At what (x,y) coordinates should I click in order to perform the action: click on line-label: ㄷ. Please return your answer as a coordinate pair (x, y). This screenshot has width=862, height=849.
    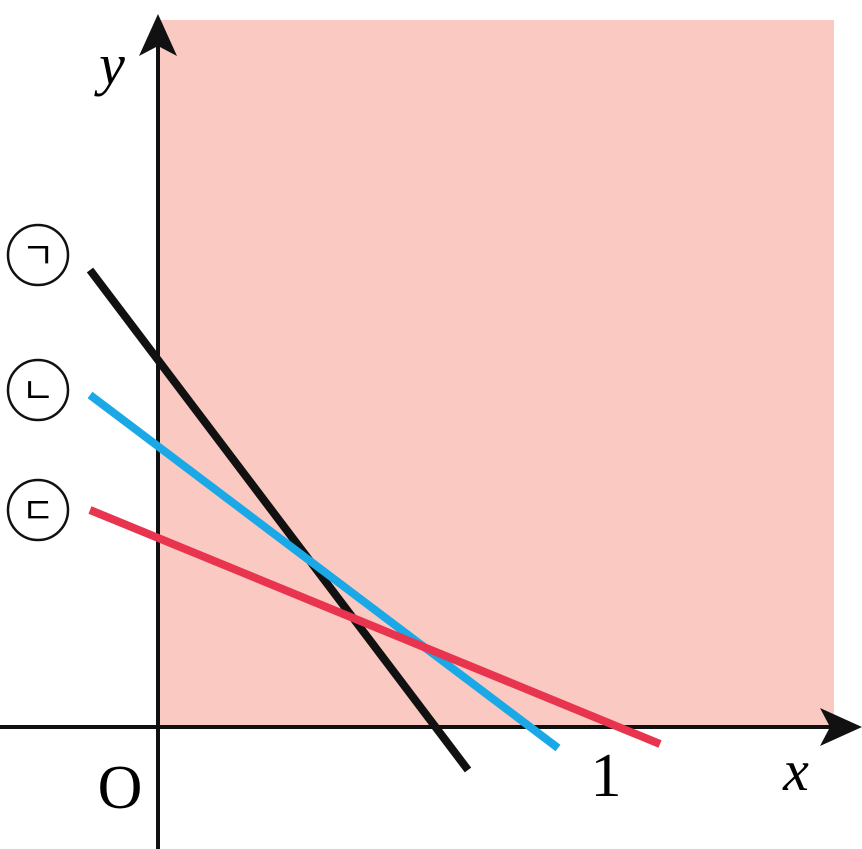
    Looking at the image, I should click on (37, 511).